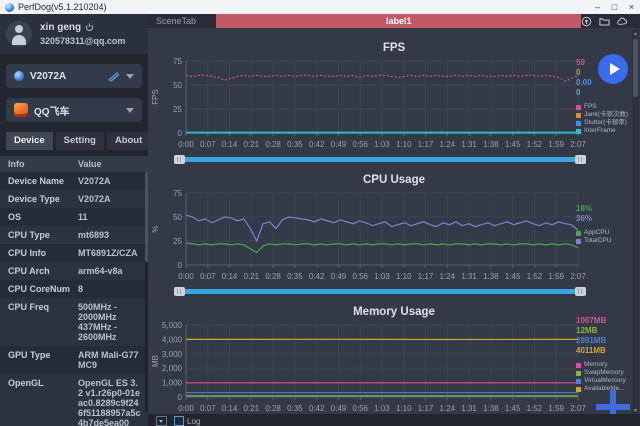  Describe the element at coordinates (606, 107) in the screenshot. I see `legend-item: FPS` at that location.